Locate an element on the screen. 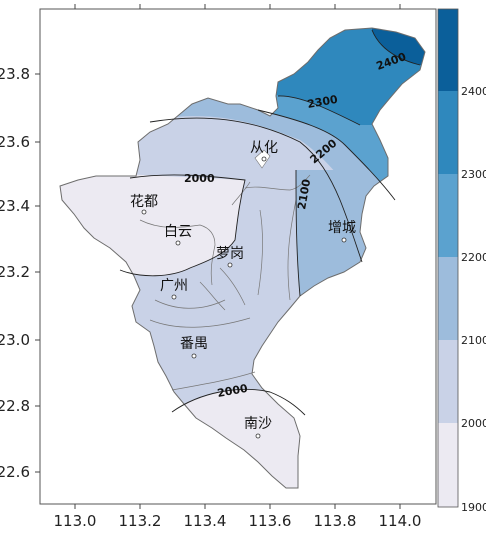 The width and height of the screenshot is (486, 533). place-label-guangzhou: 广州 is located at coordinates (174, 286).